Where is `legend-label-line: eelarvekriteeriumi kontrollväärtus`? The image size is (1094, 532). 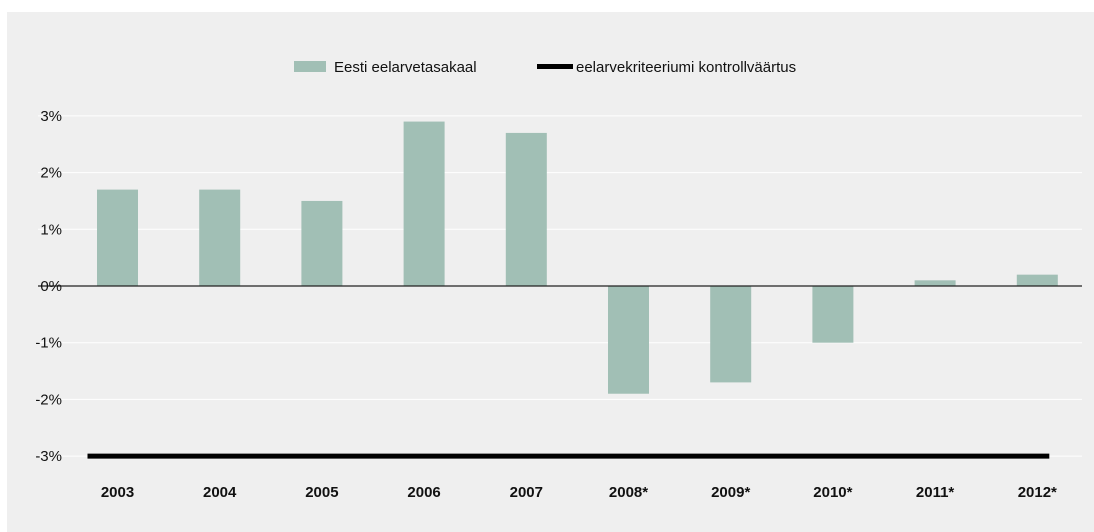 legend-label-line: eelarvekriteeriumi kontrollväärtus is located at coordinates (686, 67).